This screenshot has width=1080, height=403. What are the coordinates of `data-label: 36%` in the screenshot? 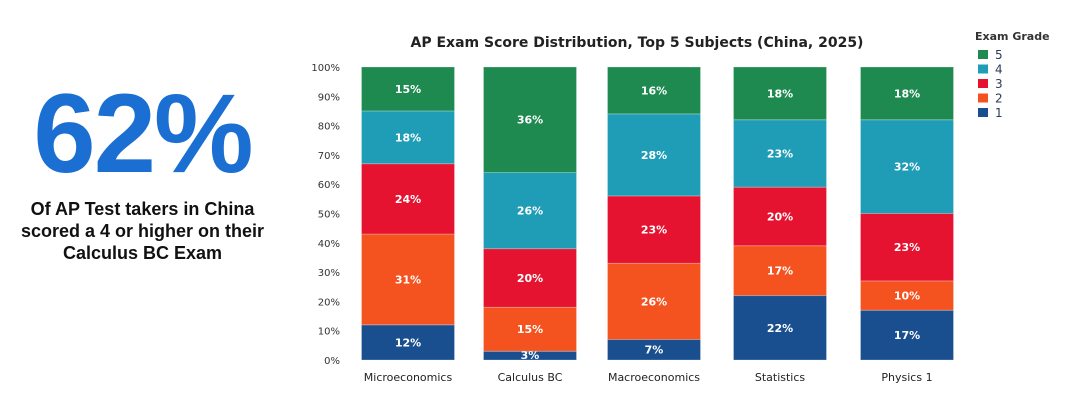 It's located at (530, 120).